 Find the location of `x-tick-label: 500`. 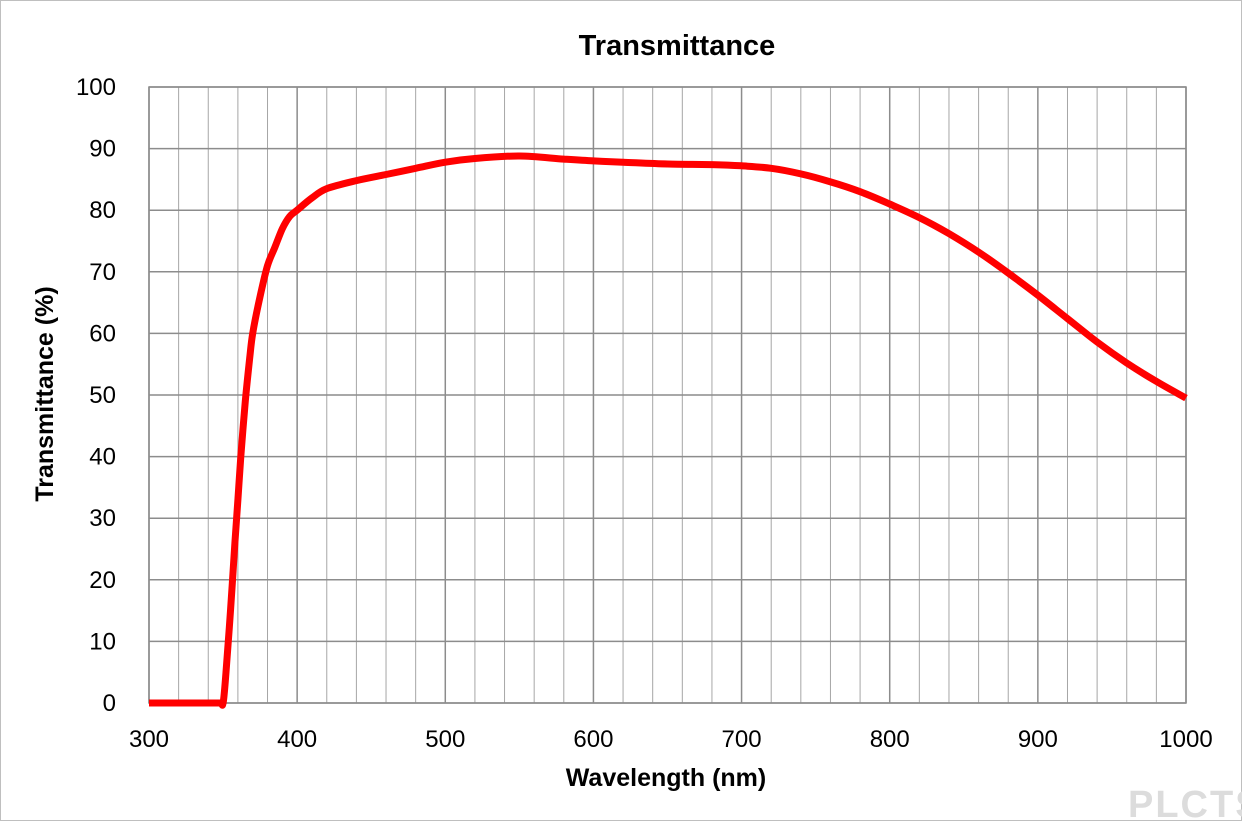

x-tick-label: 500 is located at coordinates (445, 739).